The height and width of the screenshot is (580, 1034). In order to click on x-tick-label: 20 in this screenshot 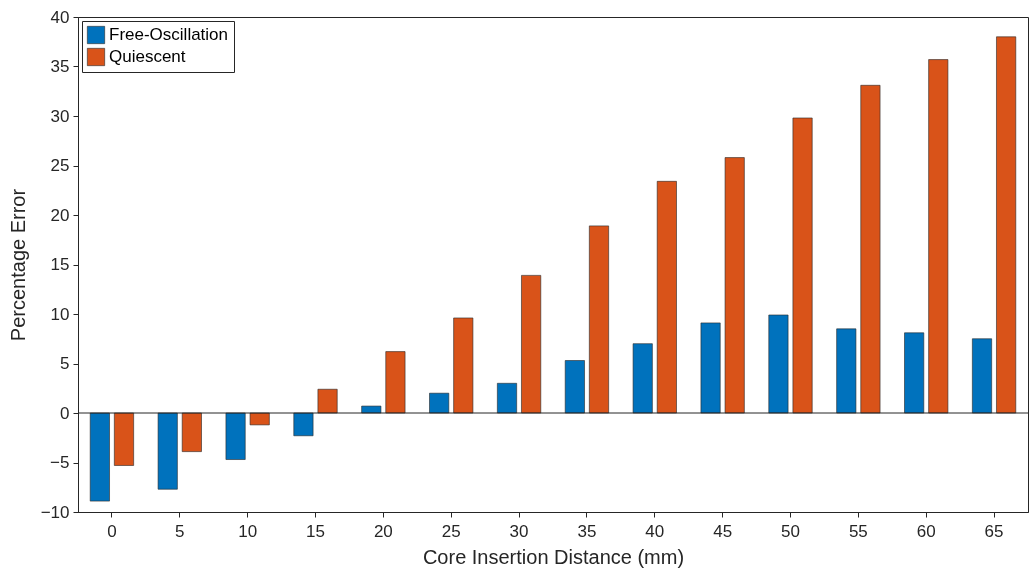, I will do `click(383, 531)`.